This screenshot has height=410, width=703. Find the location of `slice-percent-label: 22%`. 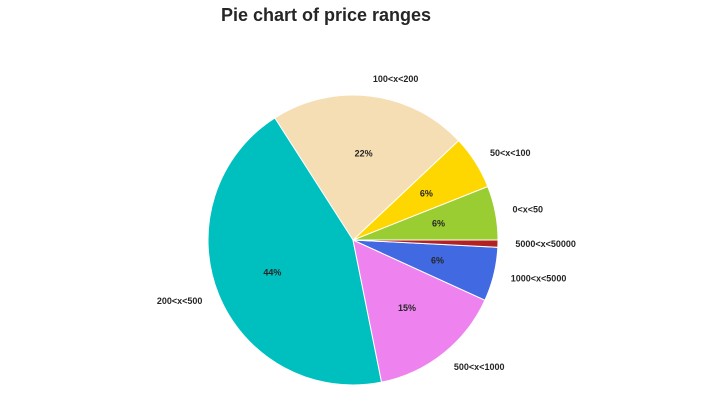

slice-percent-label: 22% is located at coordinates (364, 154).